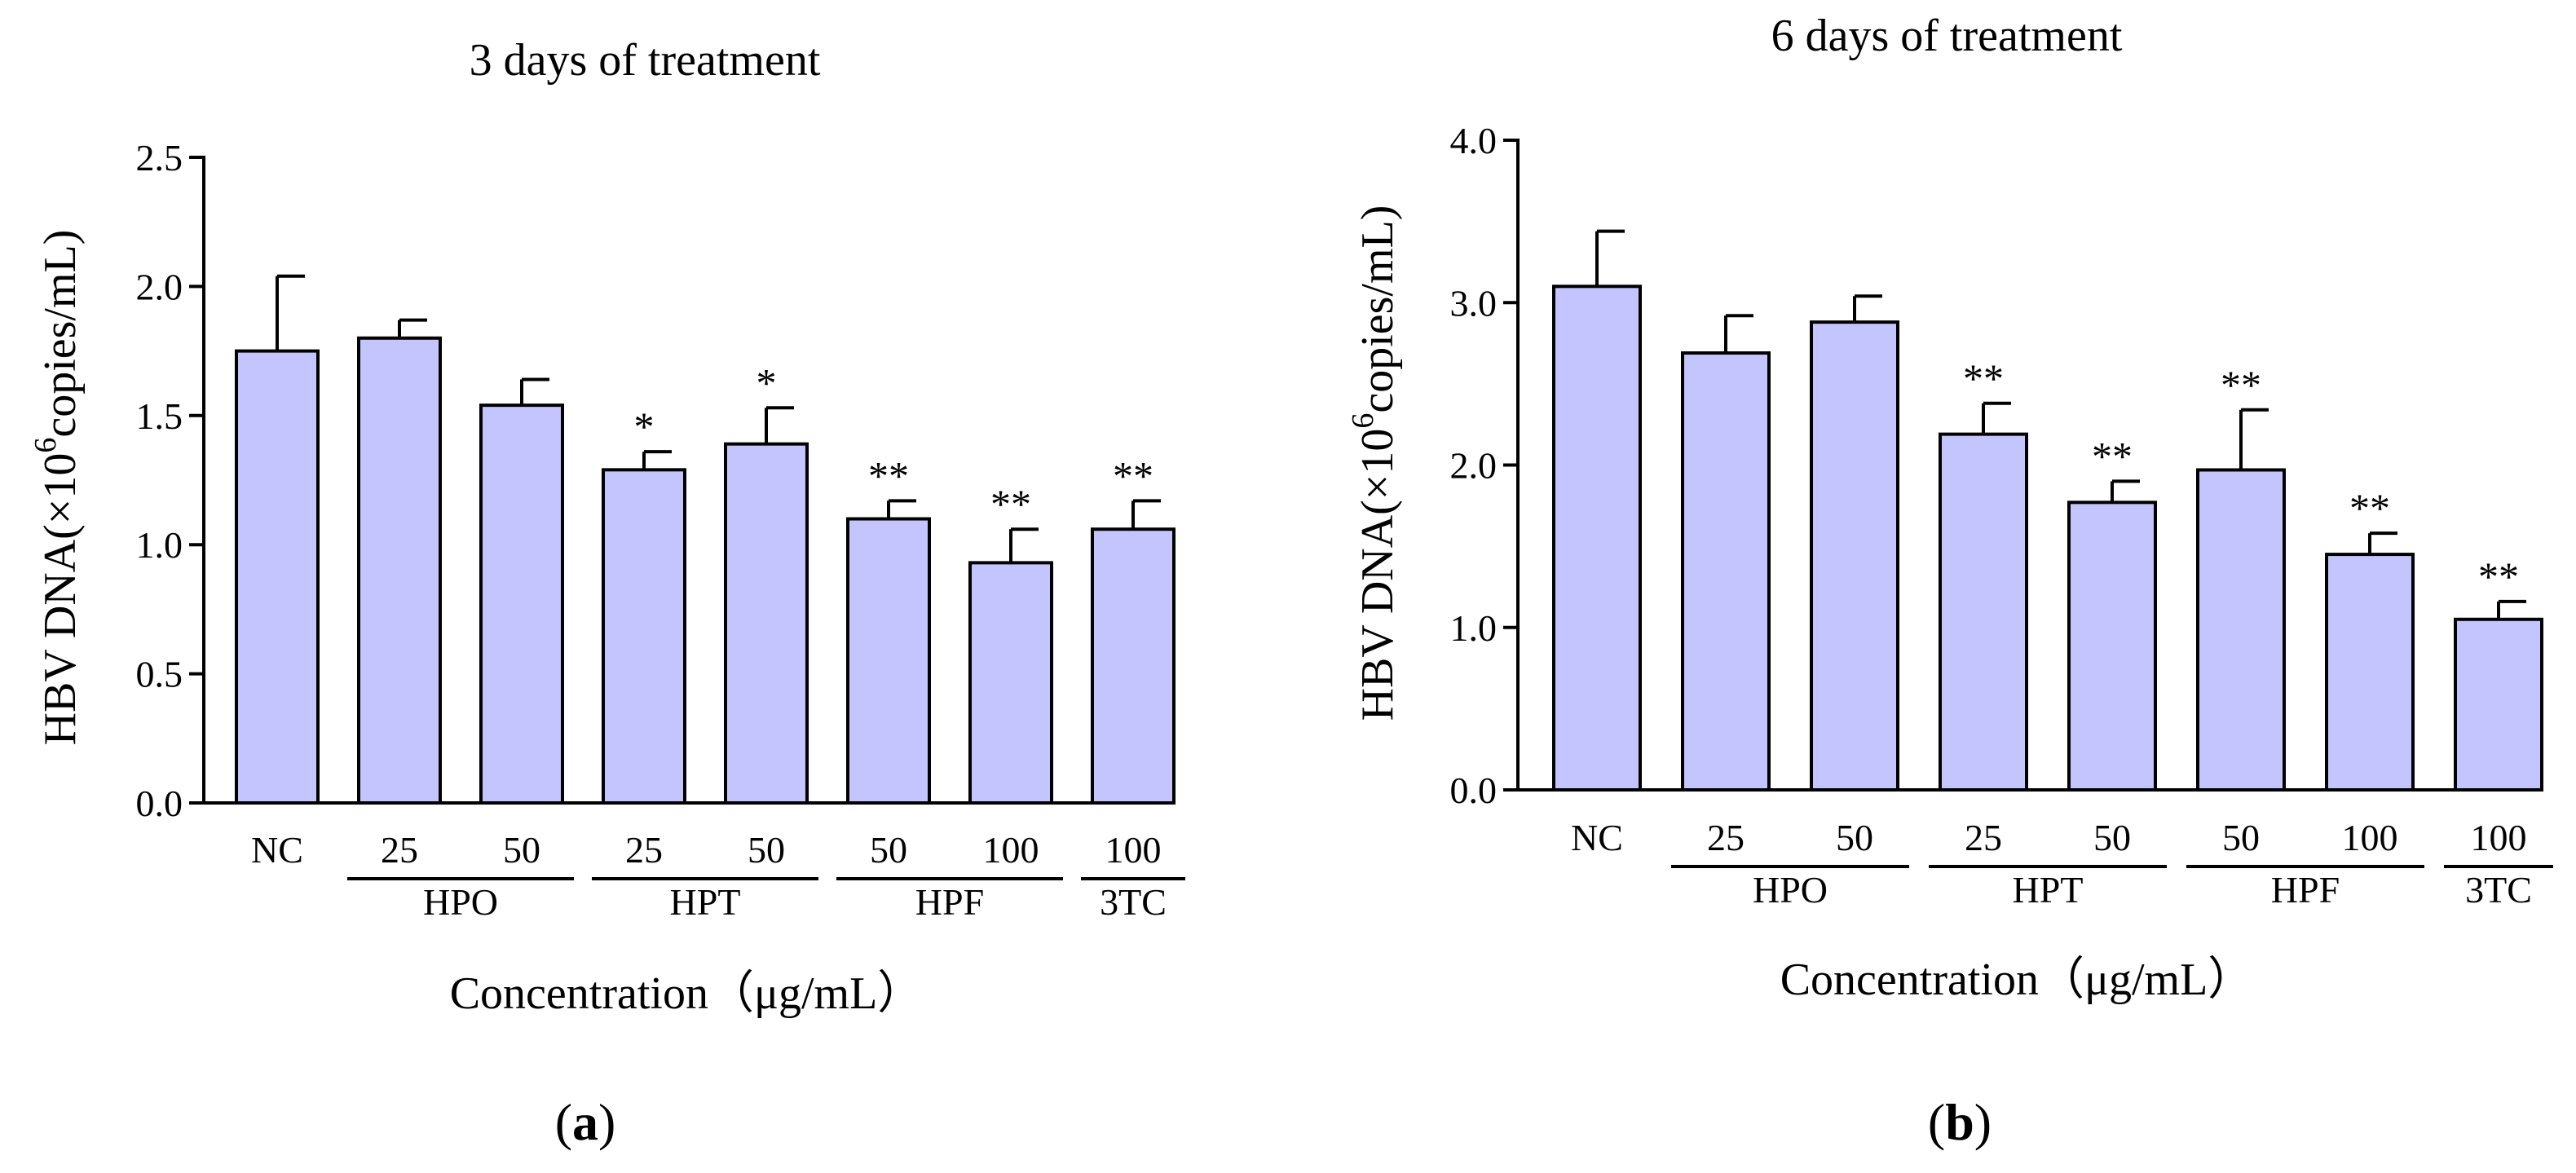  What do you see at coordinates (705, 571) in the screenshot?
I see `chart-a-bars` at bounding box center [705, 571].